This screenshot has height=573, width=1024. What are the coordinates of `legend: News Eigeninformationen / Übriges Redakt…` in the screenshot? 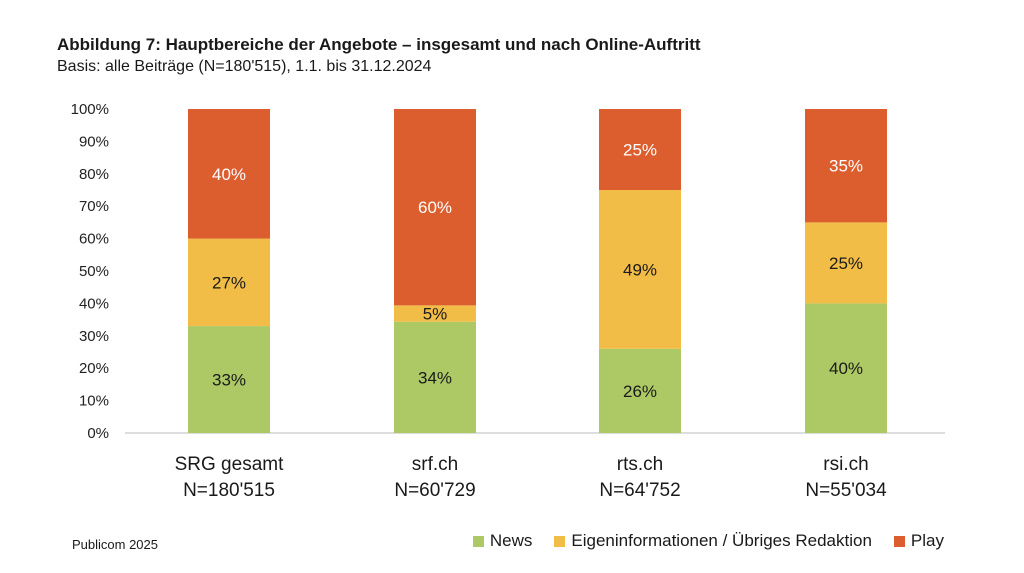 It's located at (708, 541).